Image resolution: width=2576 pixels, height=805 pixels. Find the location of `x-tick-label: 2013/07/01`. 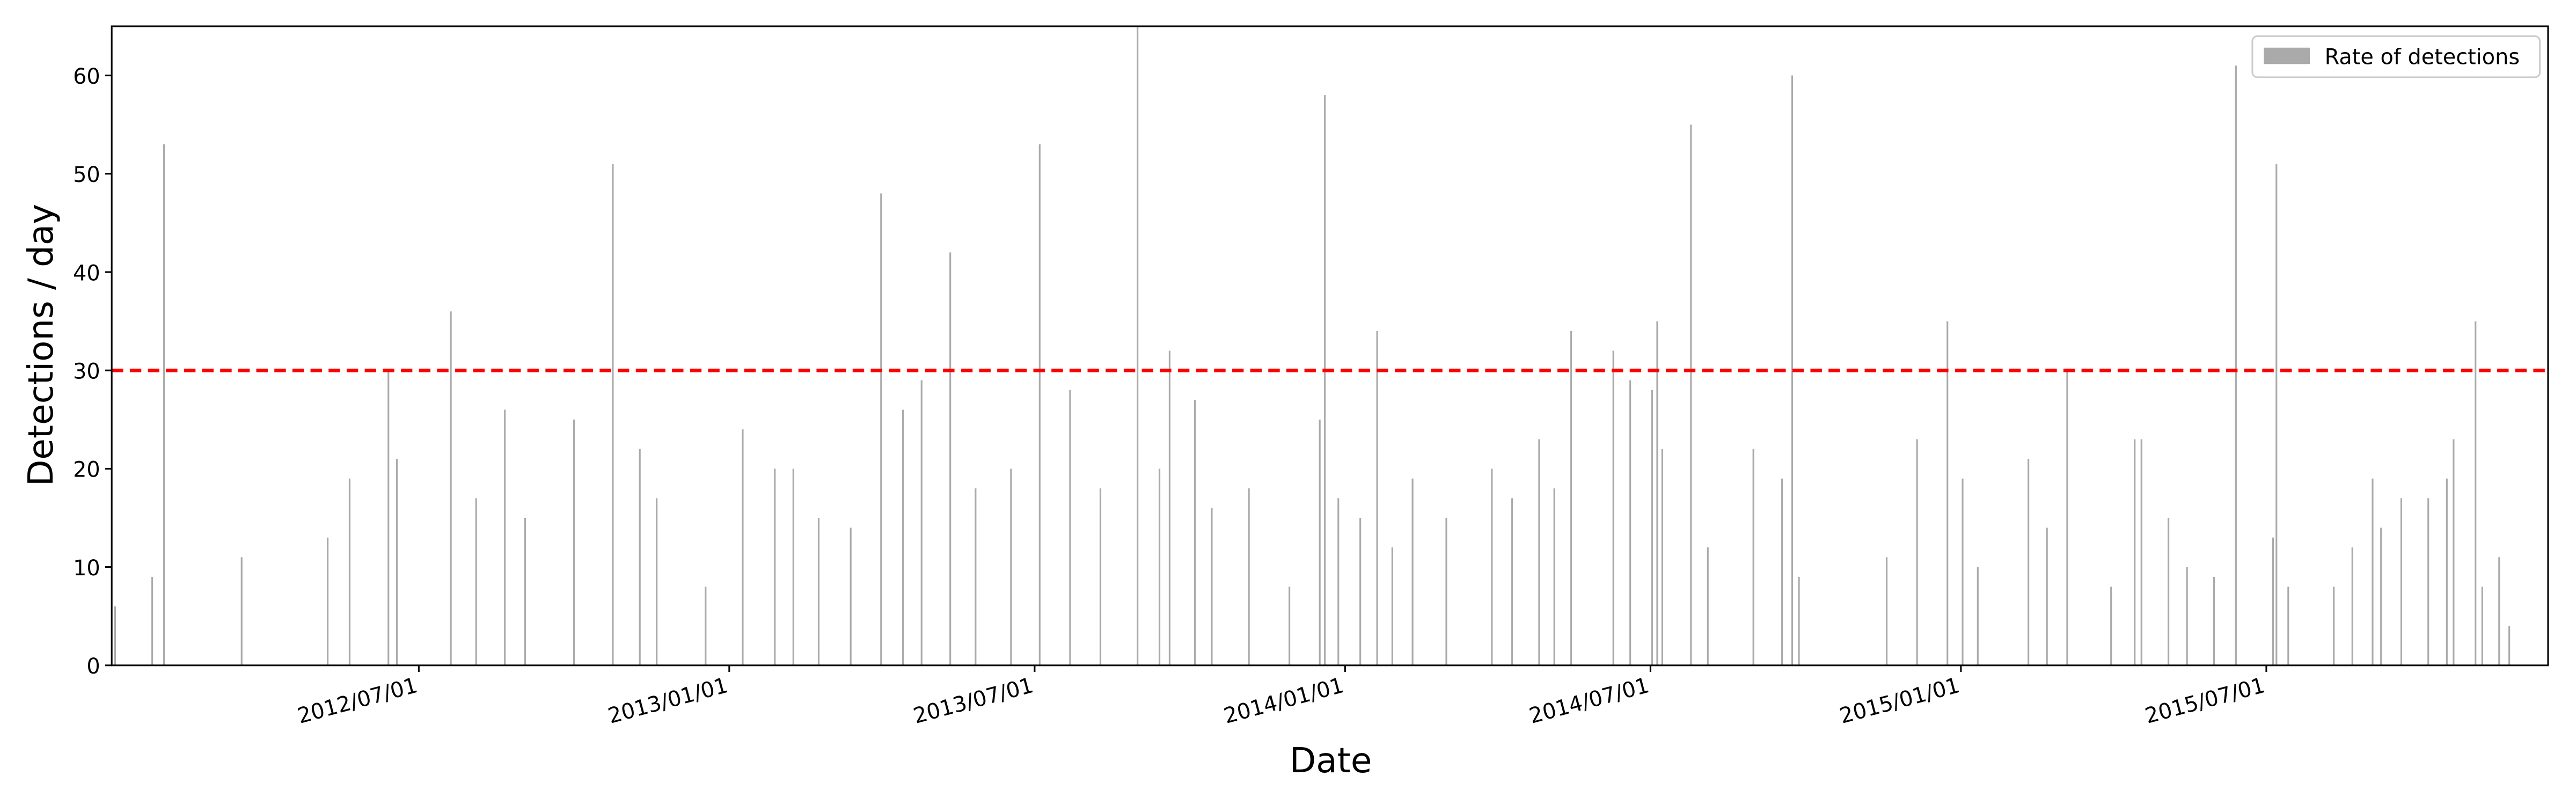

x-tick-label: 2013/07/01 is located at coordinates (973, 701).